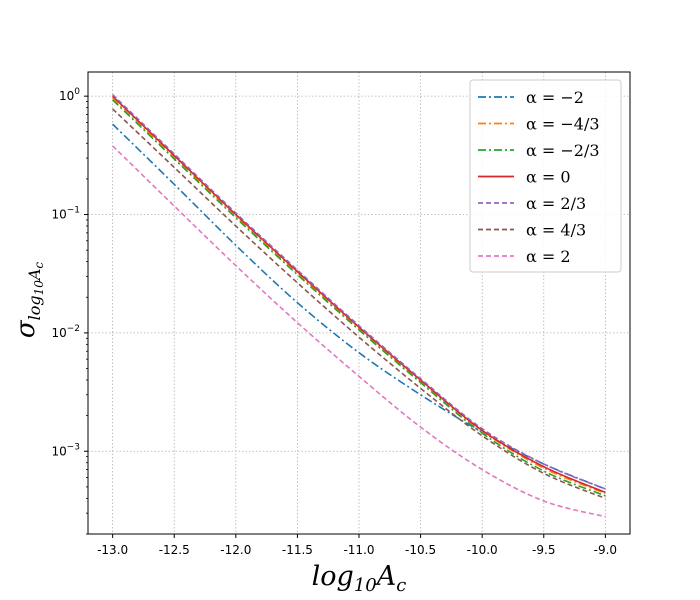 Image resolution: width=700 pixels, height=600 pixels. I want to click on y-axis-label: σlog10Ac, so click(28, 300).